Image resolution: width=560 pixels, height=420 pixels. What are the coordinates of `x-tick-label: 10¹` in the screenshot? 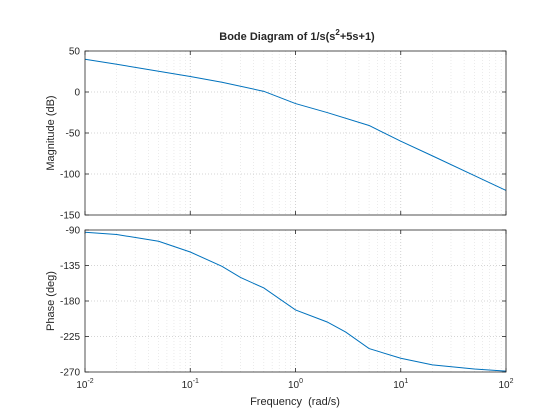 It's located at (400, 384).